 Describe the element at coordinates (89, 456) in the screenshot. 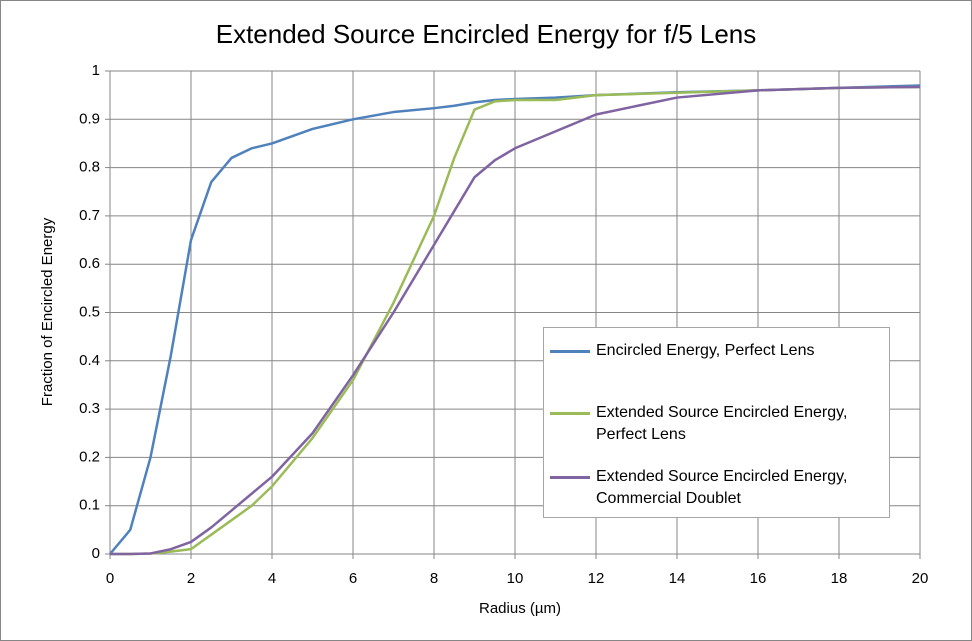

I see `y-tick-label: 0.2` at that location.